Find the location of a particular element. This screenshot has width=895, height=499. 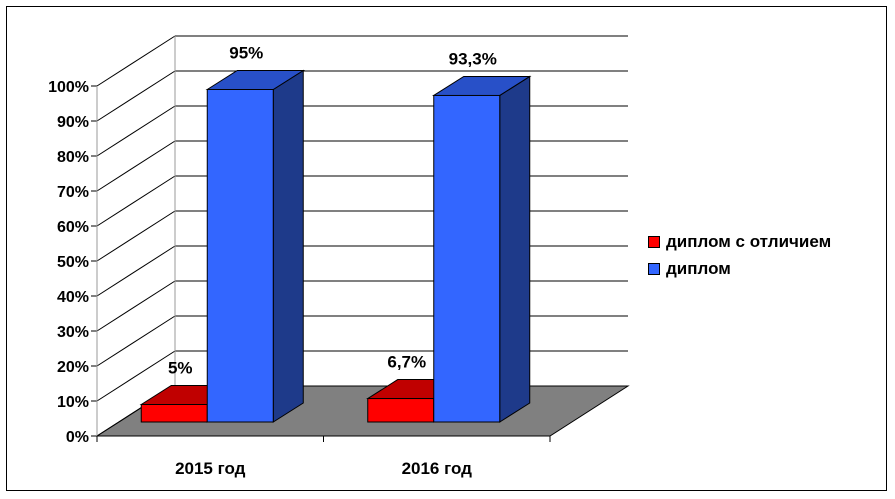

y-tick-label: 10% is located at coordinates (73, 402).